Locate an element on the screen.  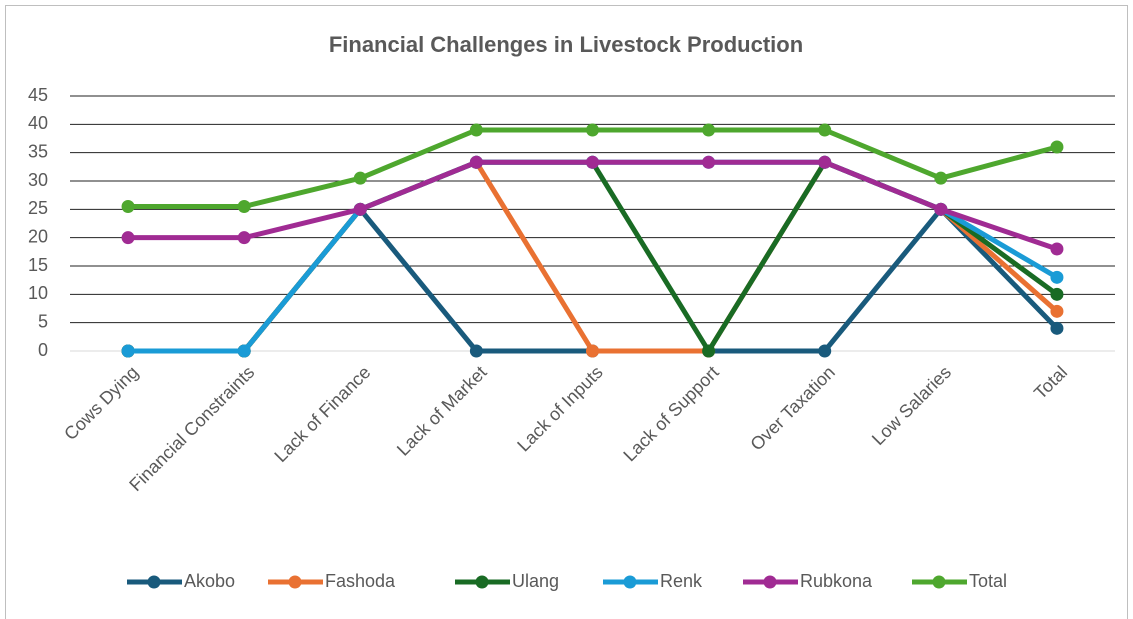
y-tick-label: 5 is located at coordinates (43, 321).